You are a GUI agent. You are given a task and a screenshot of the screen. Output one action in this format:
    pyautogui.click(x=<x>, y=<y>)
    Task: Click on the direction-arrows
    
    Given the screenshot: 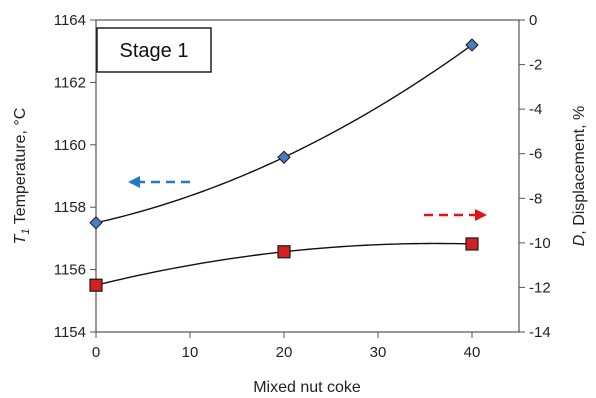 What is the action you would take?
    pyautogui.click(x=307, y=198)
    